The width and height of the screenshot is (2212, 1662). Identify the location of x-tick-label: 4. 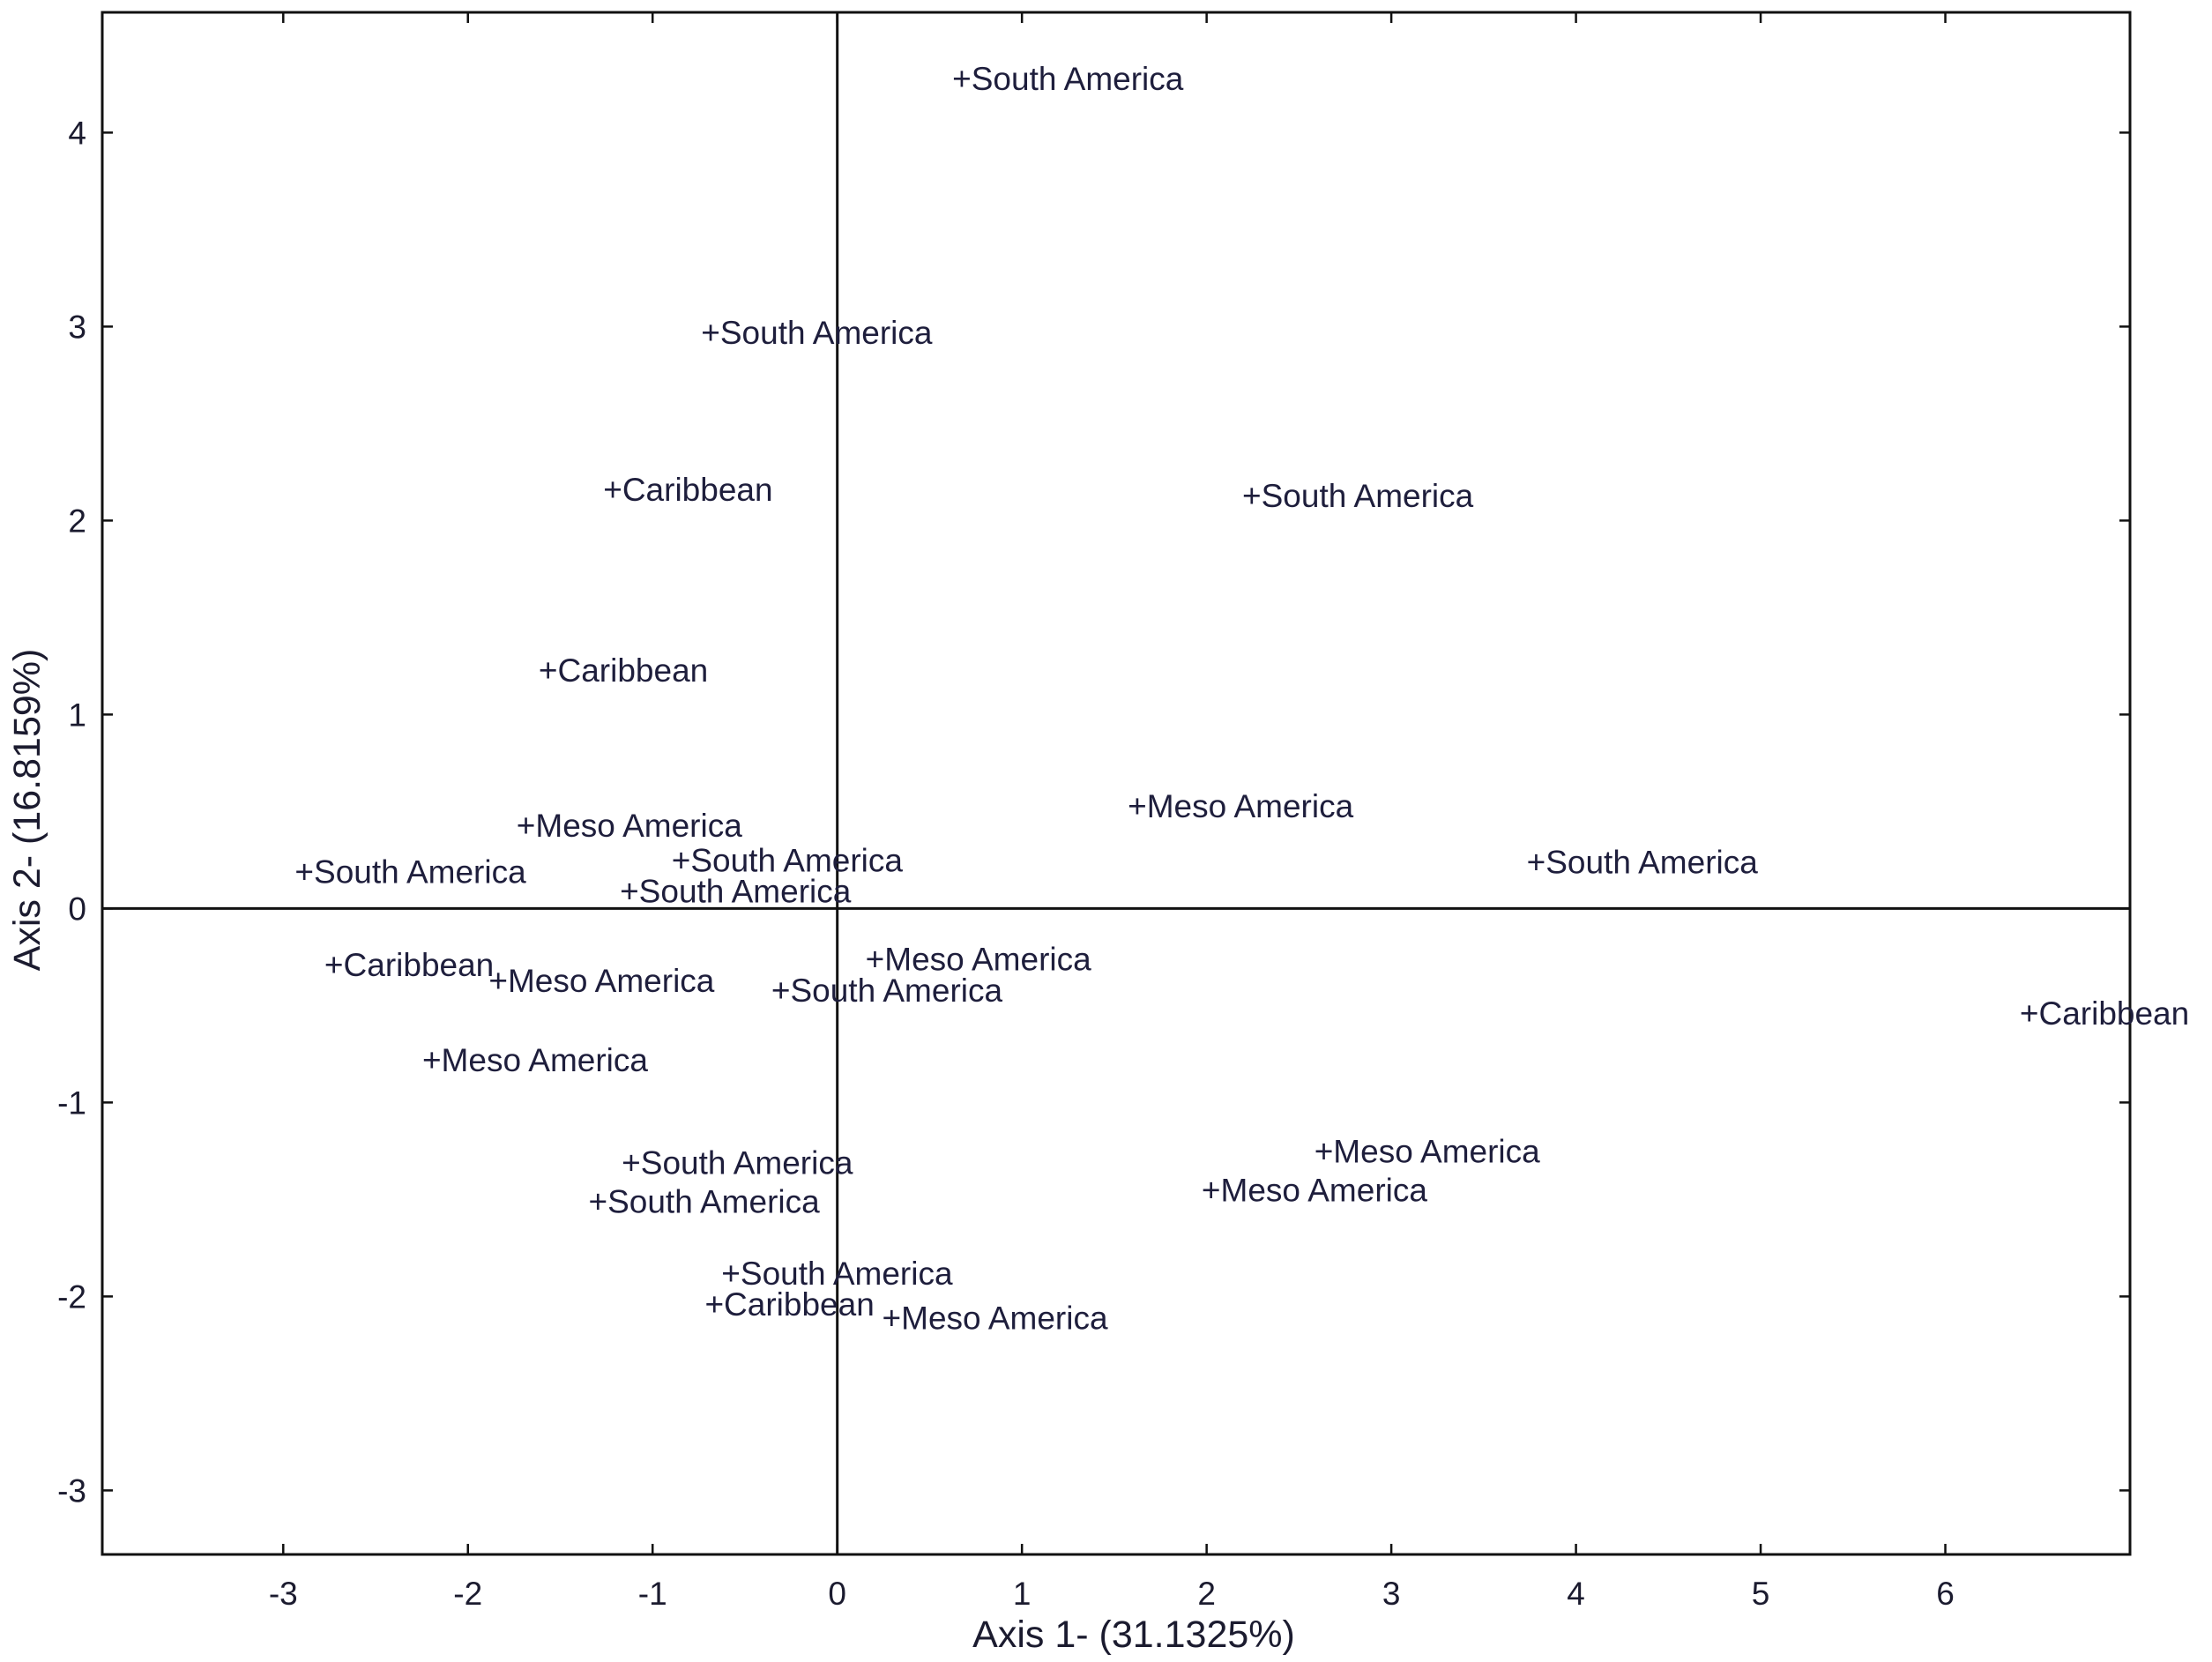
(1576, 1594).